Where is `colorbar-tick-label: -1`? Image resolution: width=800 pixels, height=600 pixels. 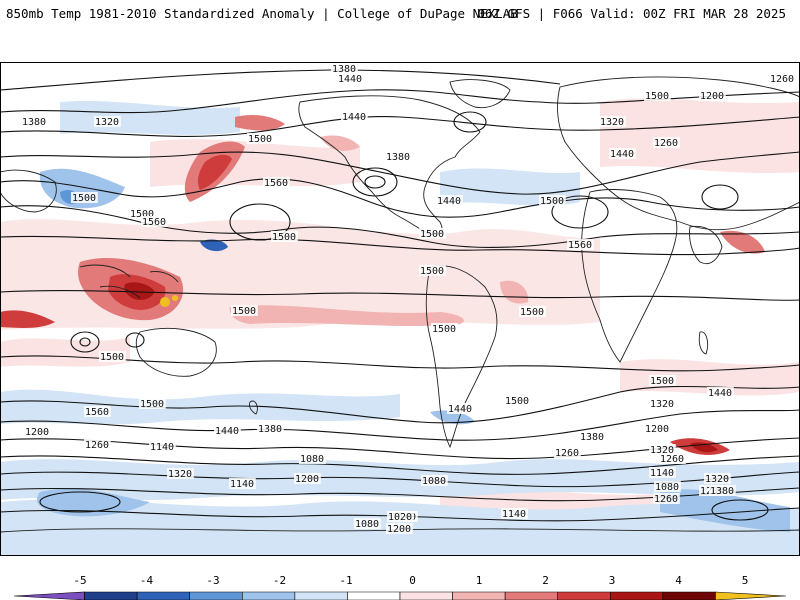 colorbar-tick-label: -1 is located at coordinates (345, 580).